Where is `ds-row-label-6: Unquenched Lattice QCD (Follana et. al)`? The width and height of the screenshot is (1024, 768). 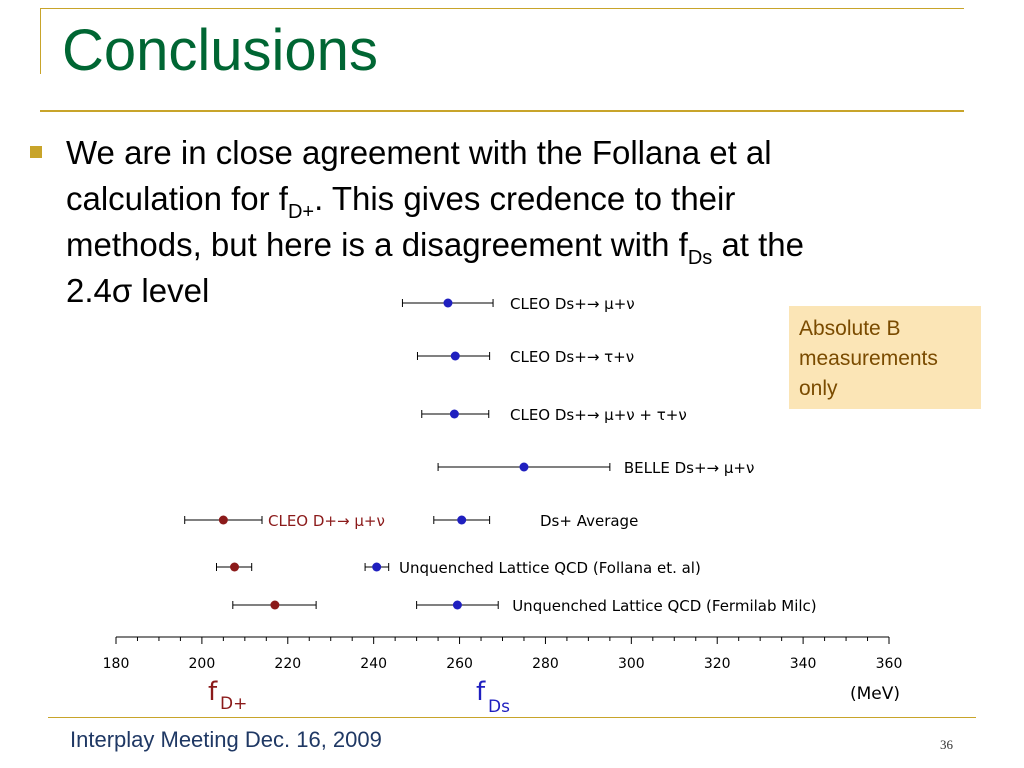
ds-row-label-6: Unquenched Lattice QCD (Follana et. al) is located at coordinates (550, 568).